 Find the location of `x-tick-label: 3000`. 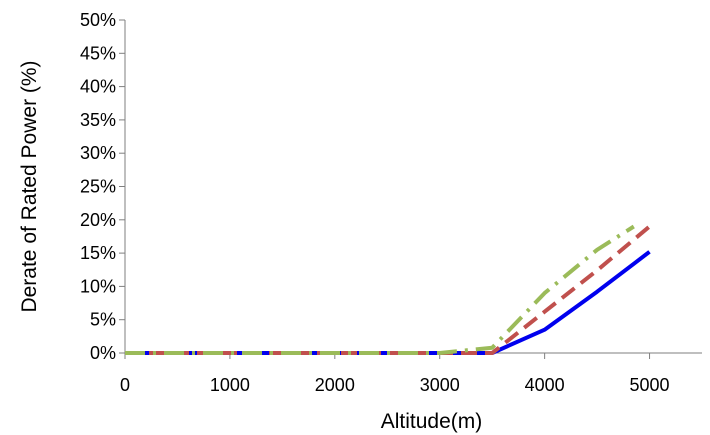

x-tick-label: 3000 is located at coordinates (440, 385).